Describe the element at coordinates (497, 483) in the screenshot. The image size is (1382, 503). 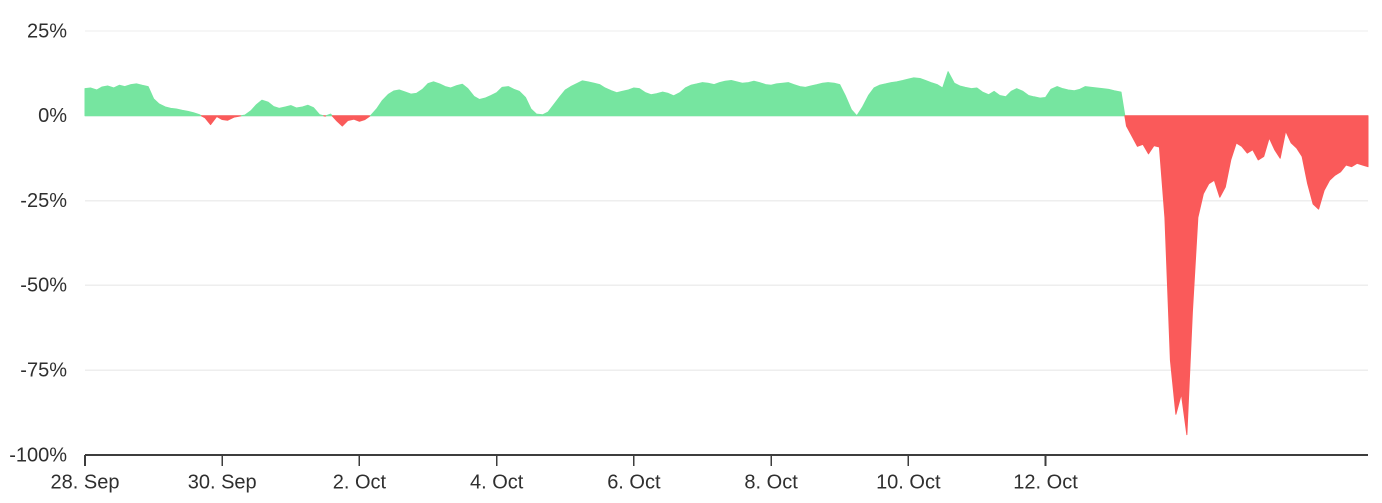
I see `x-tick-label: 4. Oct` at that location.